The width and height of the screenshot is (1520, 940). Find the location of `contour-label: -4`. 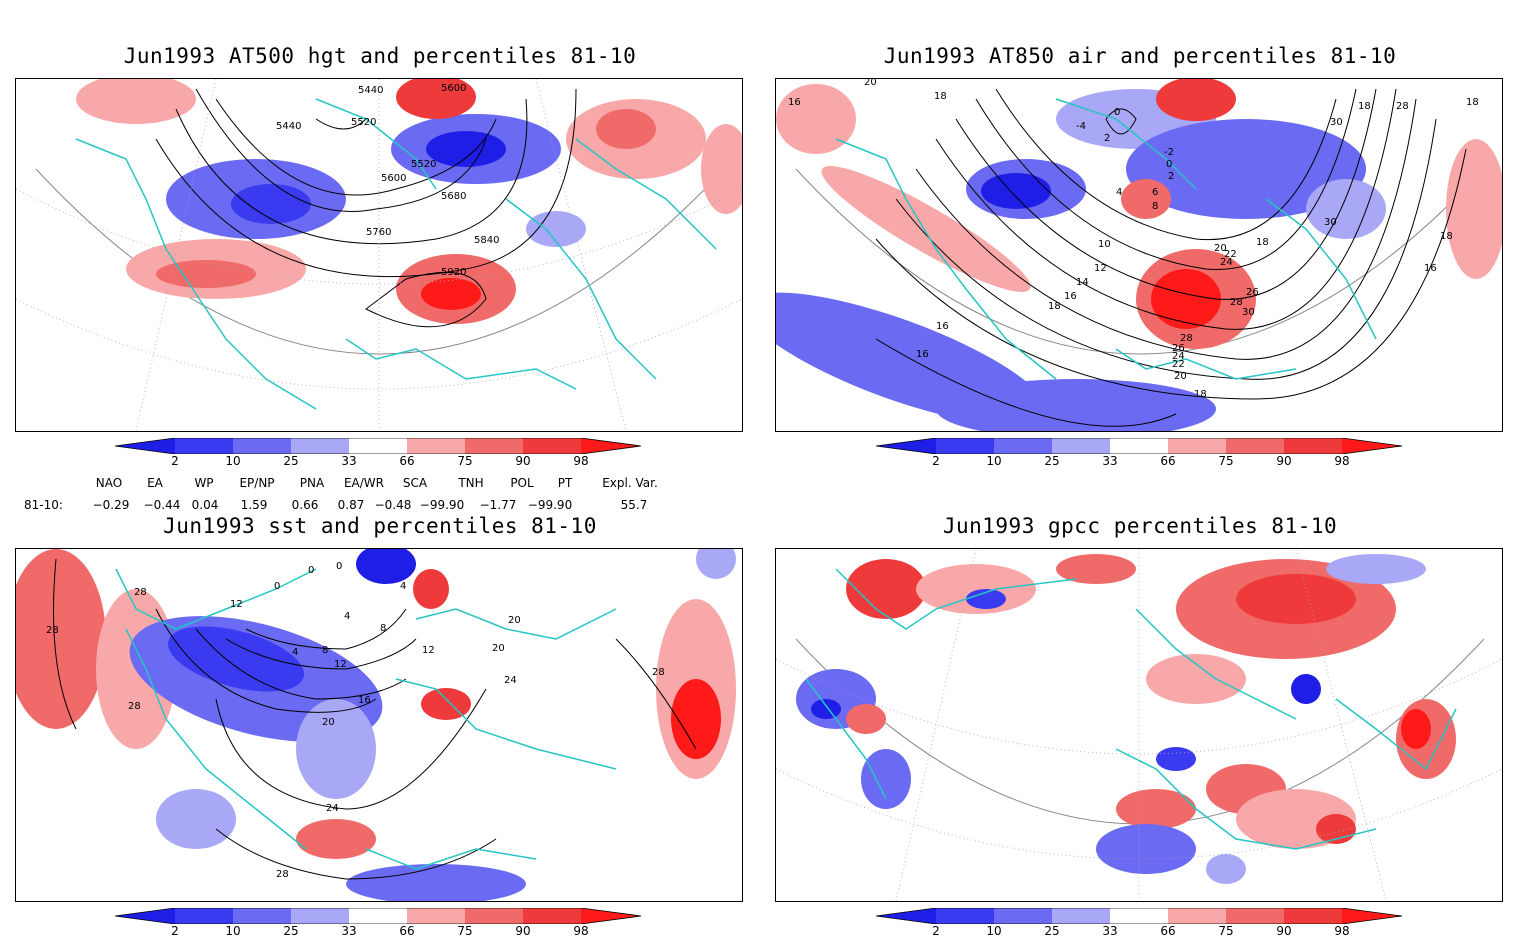

contour-label: -4 is located at coordinates (1081, 126).